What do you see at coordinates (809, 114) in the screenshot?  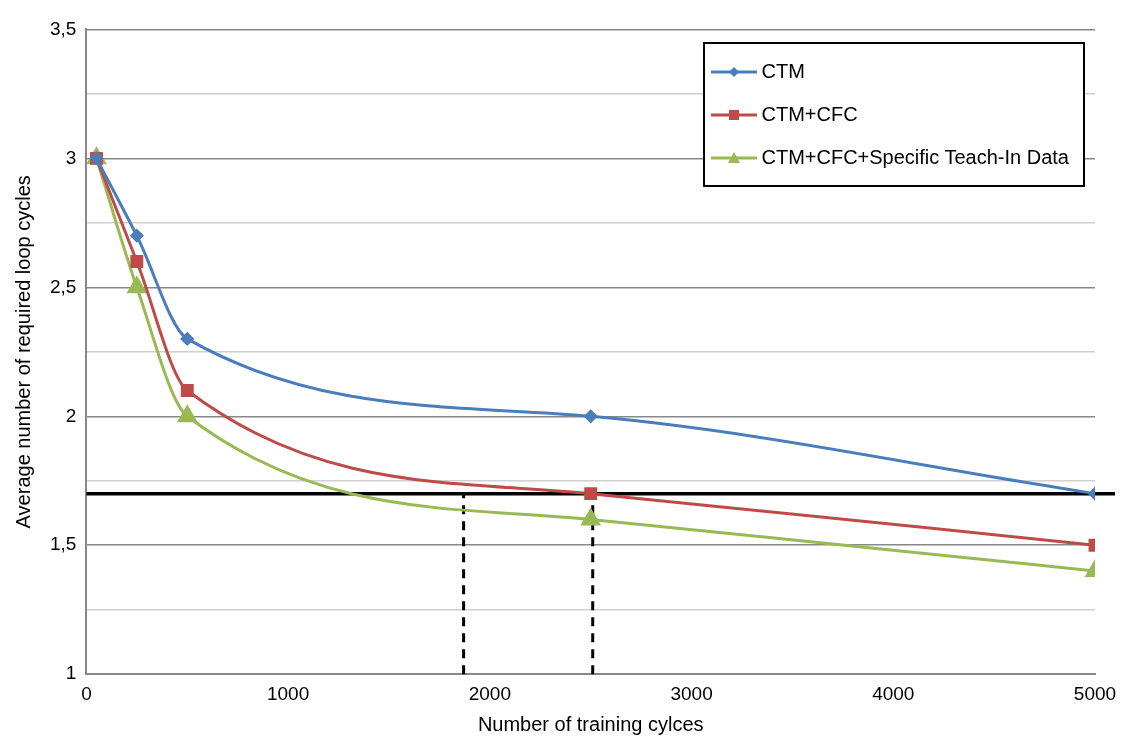 I see `legend-label: CTM+CFC` at bounding box center [809, 114].